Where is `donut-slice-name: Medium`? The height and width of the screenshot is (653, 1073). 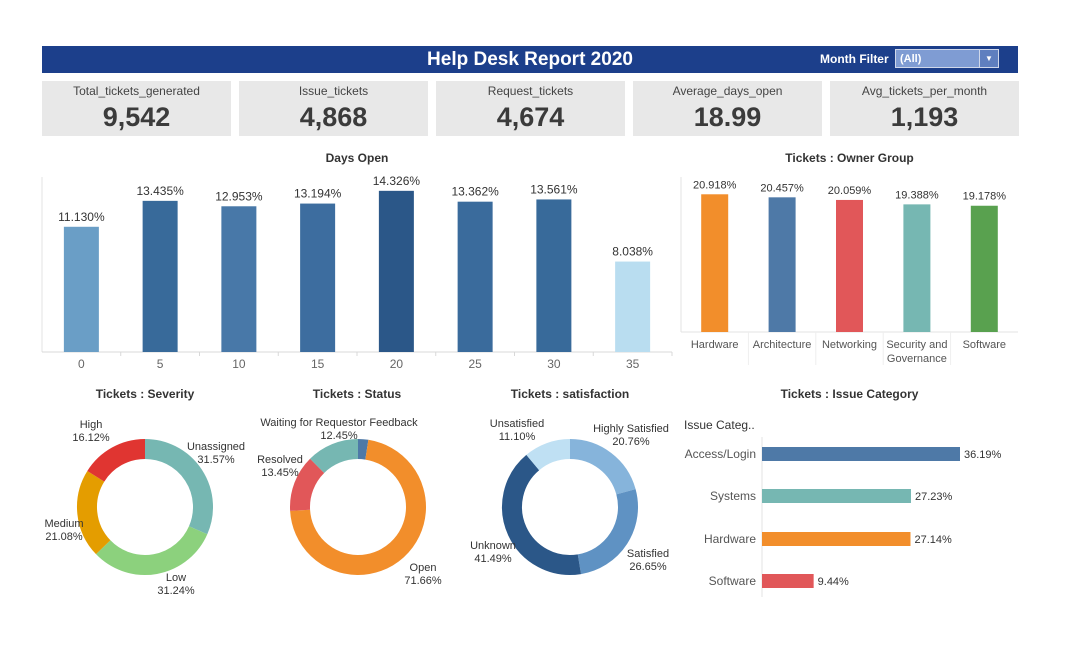
donut-slice-name: Medium is located at coordinates (63, 524).